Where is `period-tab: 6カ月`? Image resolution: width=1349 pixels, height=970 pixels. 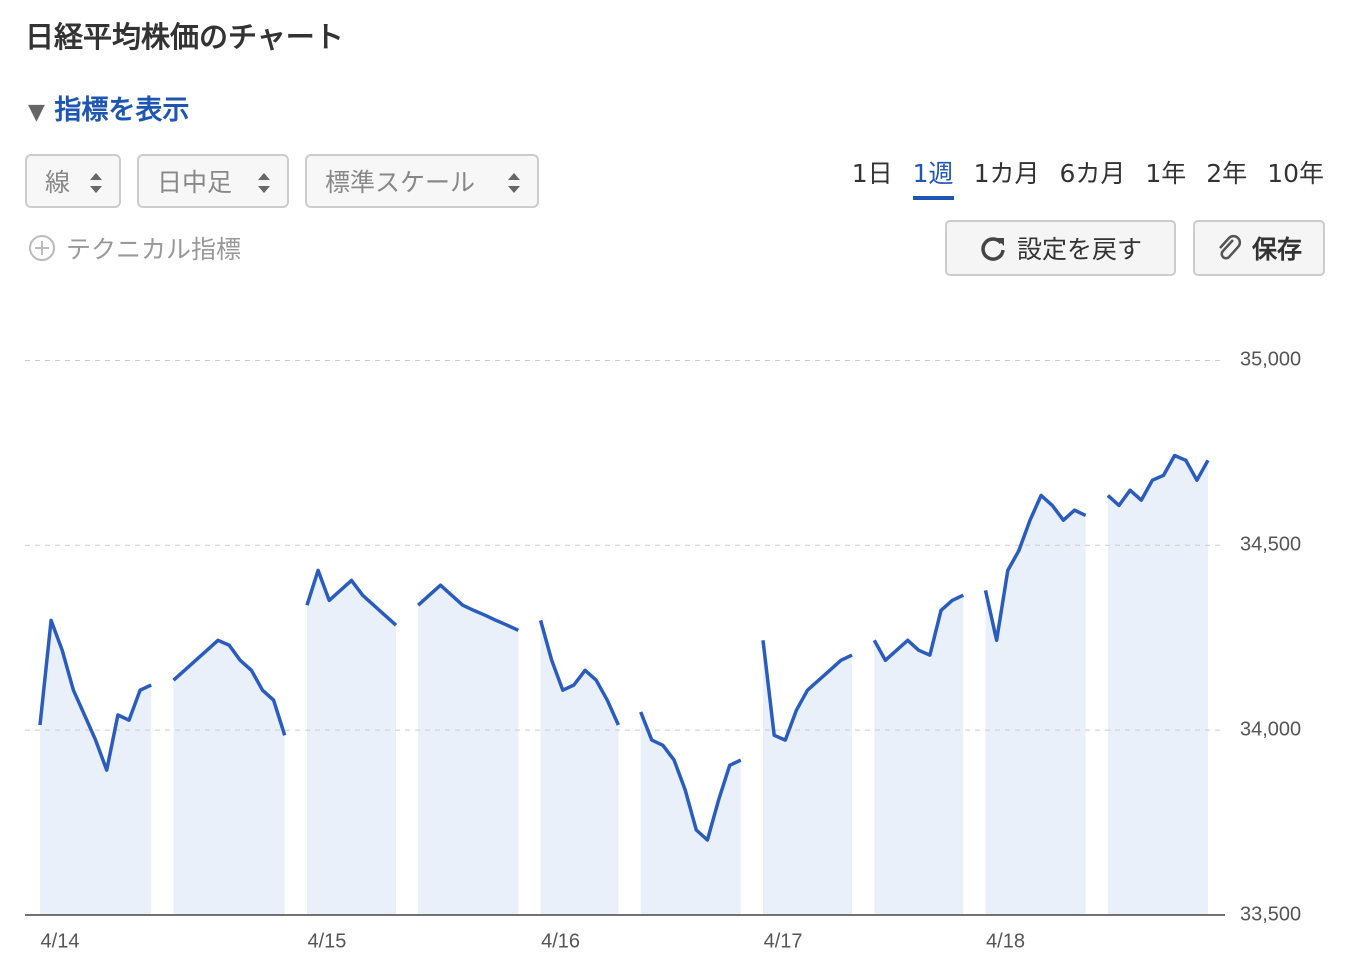 period-tab: 6カ月 is located at coordinates (1092, 173).